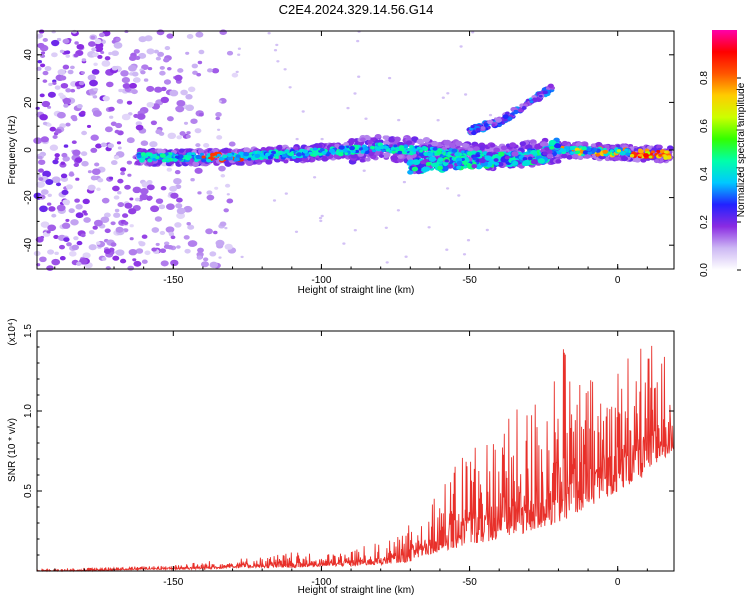 Image resolution: width=750 pixels, height=600 pixels. I want to click on colorbar-gradient, so click(724, 150).